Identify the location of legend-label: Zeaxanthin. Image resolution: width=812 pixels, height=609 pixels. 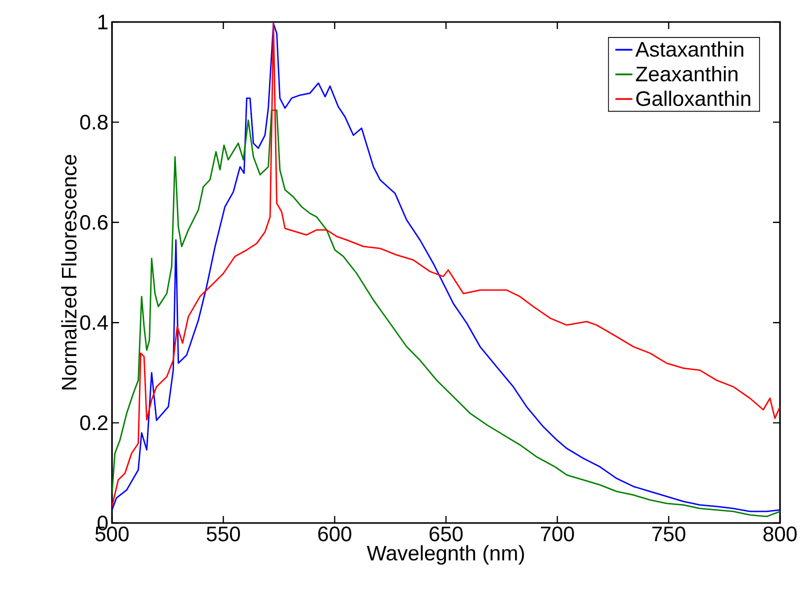
(687, 74).